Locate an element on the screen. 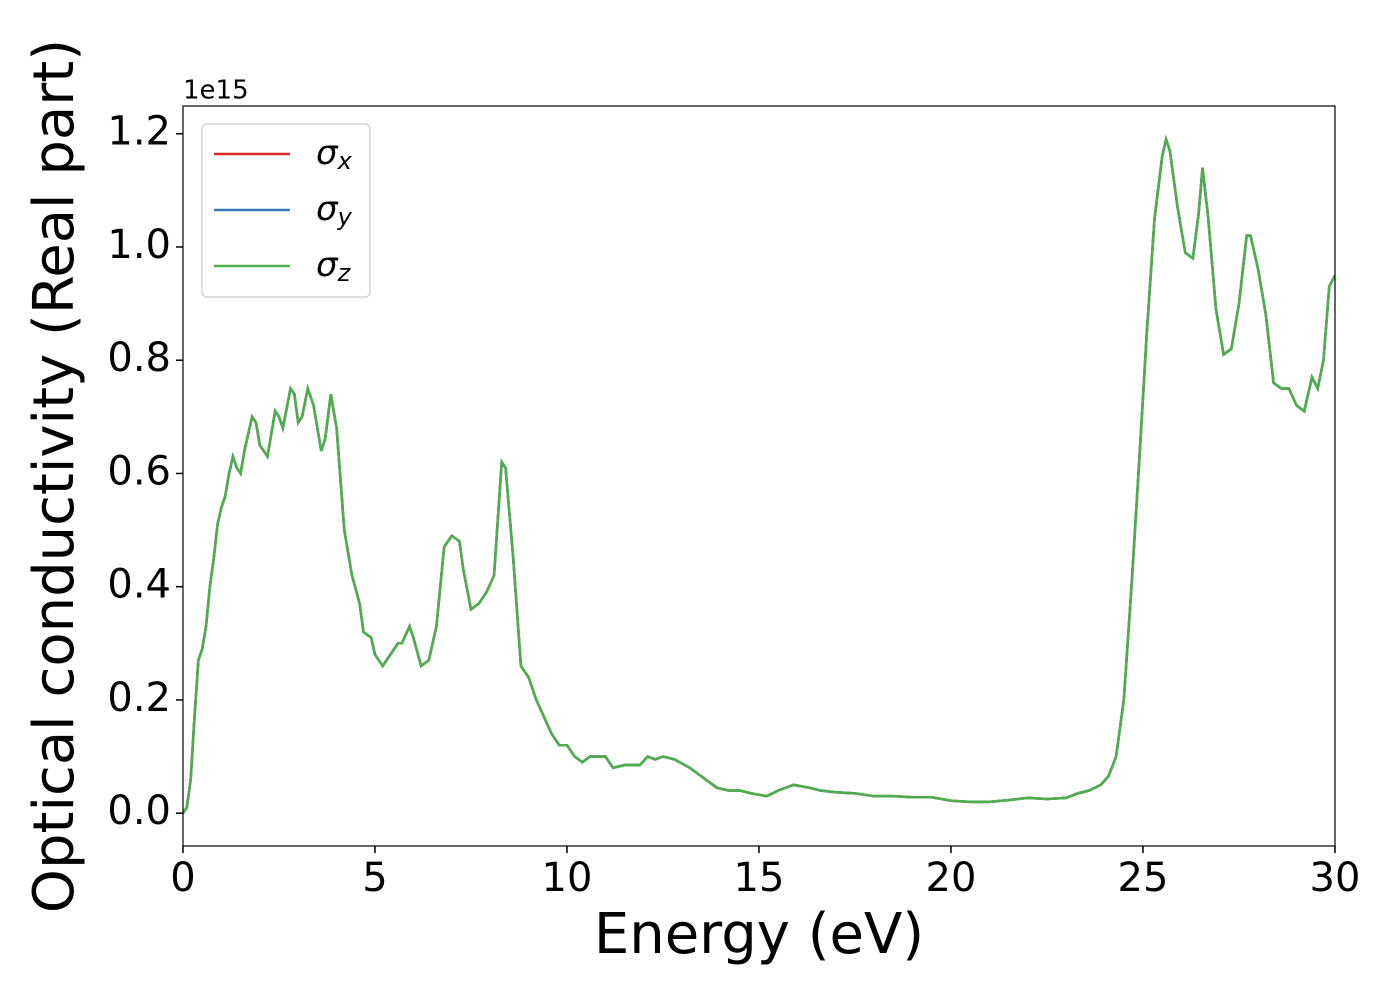  x-axis-label: Energy (eV) is located at coordinates (759, 934).